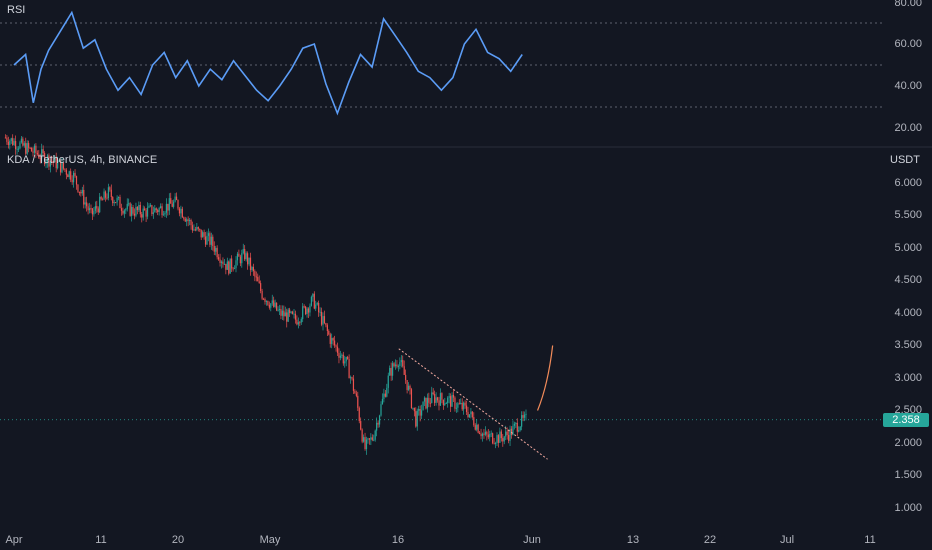 The height and width of the screenshot is (550, 932). Describe the element at coordinates (268, 63) in the screenshot. I see `rsi-line` at that location.